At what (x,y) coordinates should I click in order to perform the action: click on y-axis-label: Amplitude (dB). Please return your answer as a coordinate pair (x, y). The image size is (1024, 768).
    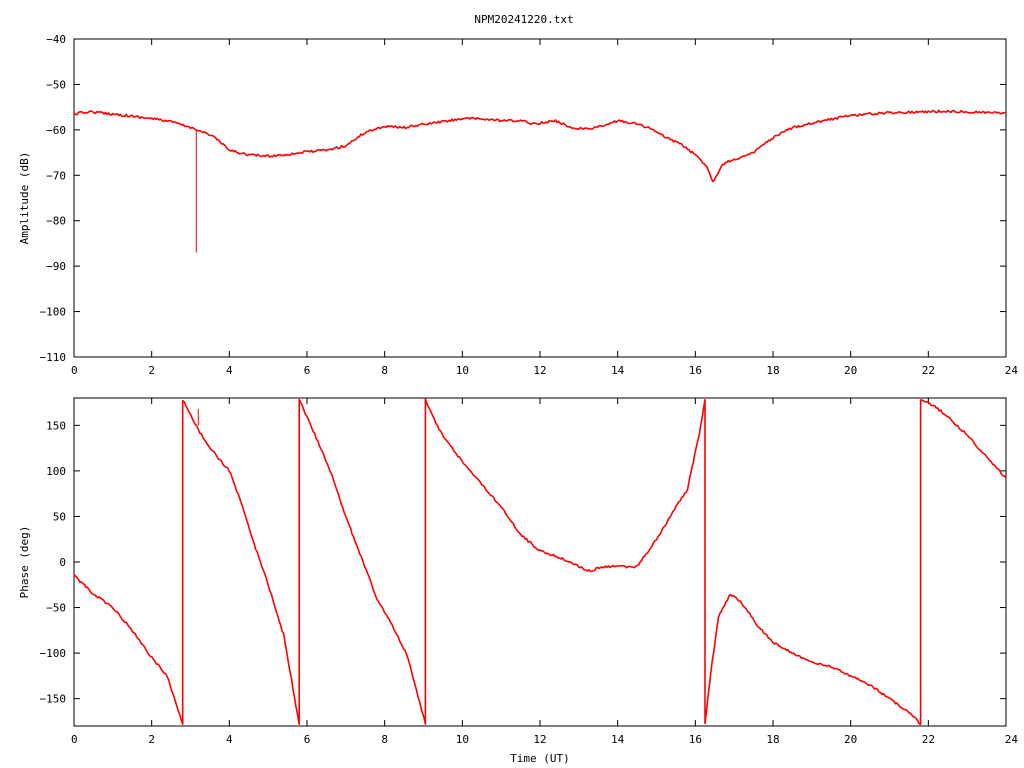
    Looking at the image, I should click on (24, 198).